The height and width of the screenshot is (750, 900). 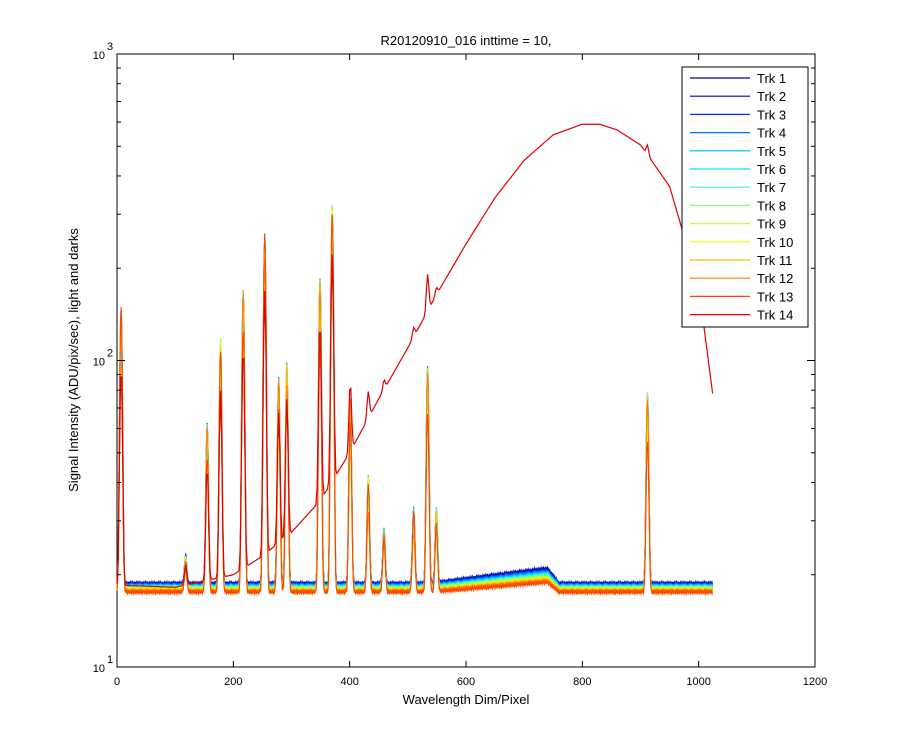 What do you see at coordinates (771, 187) in the screenshot?
I see `legend-label: Trk 7` at bounding box center [771, 187].